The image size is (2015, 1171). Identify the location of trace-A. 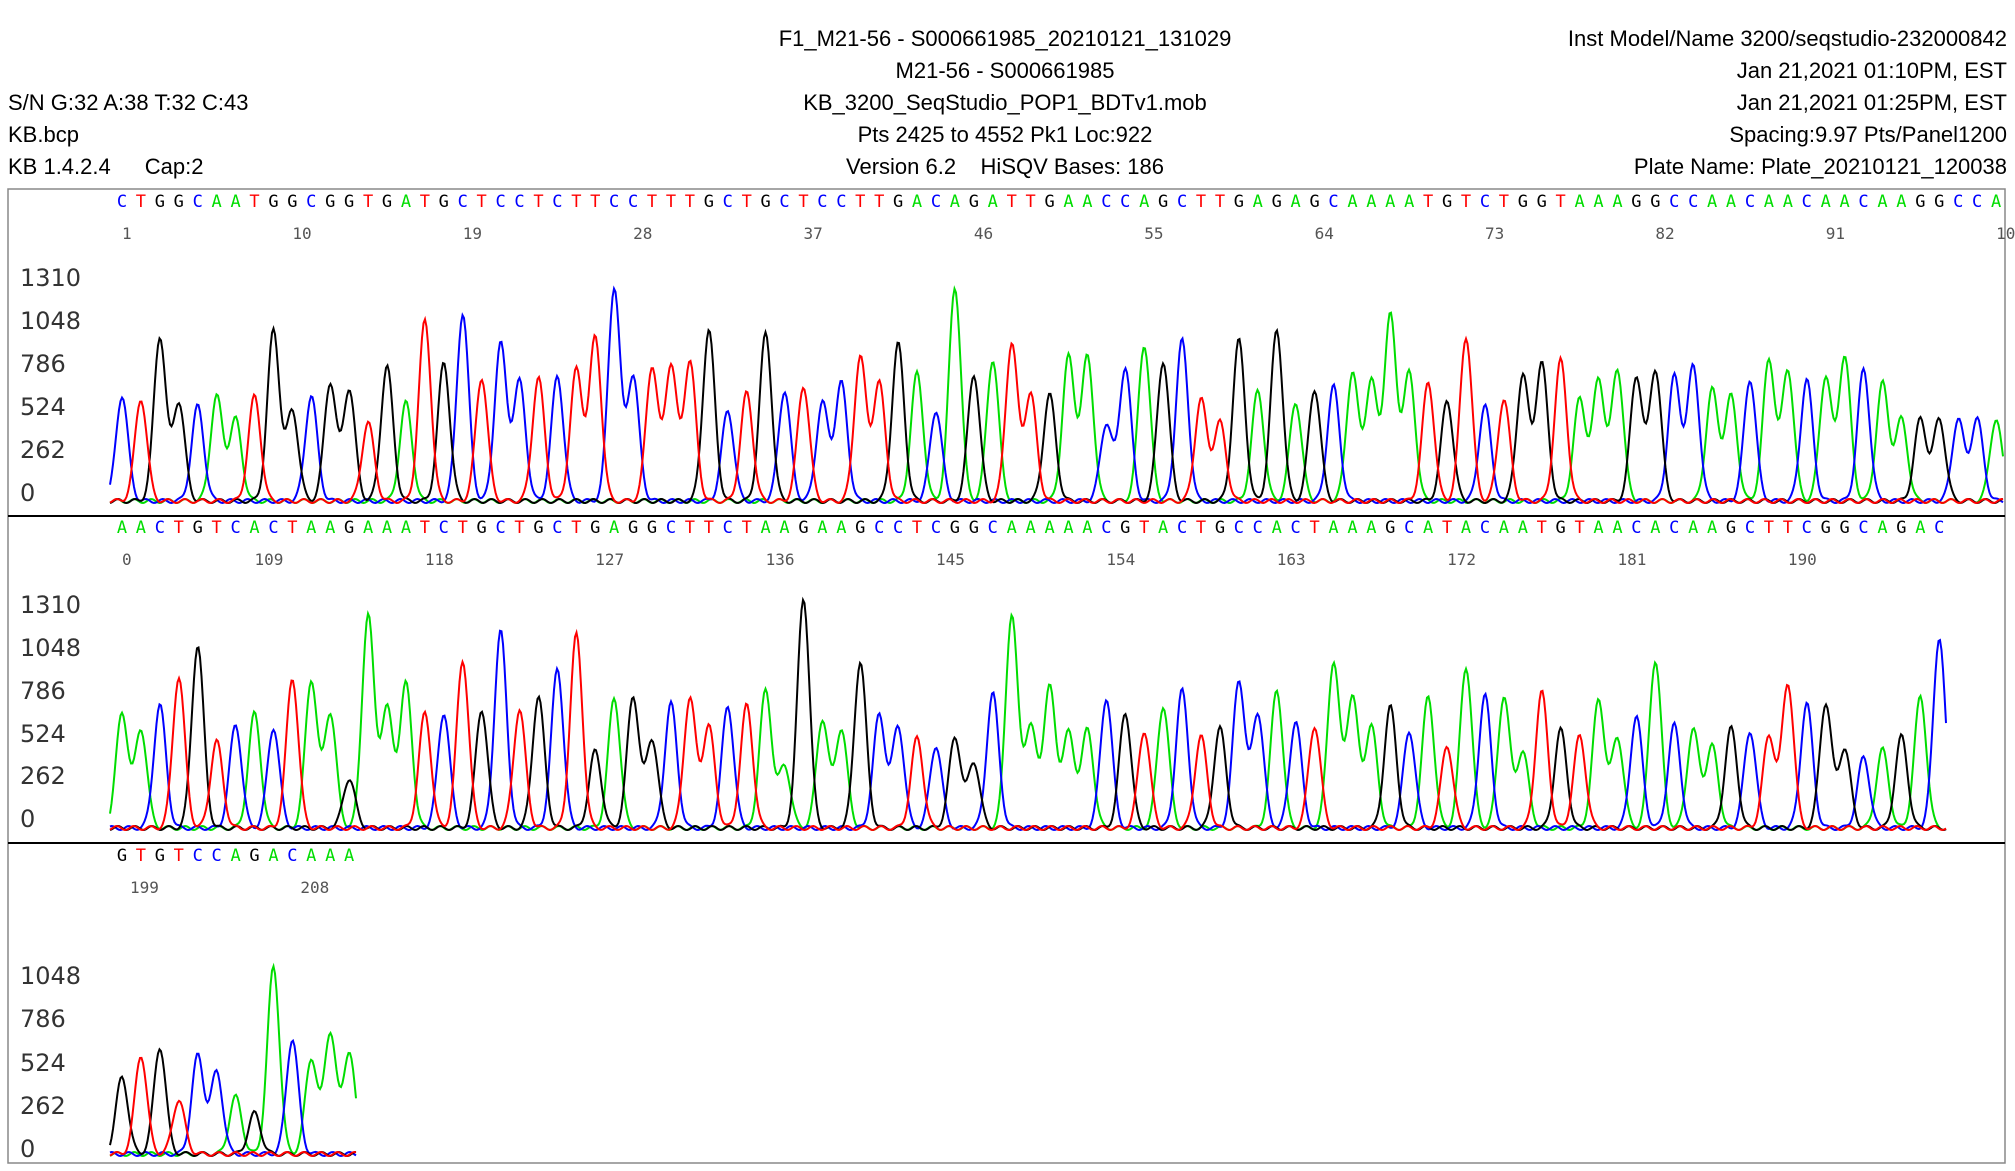
(233, 1060).